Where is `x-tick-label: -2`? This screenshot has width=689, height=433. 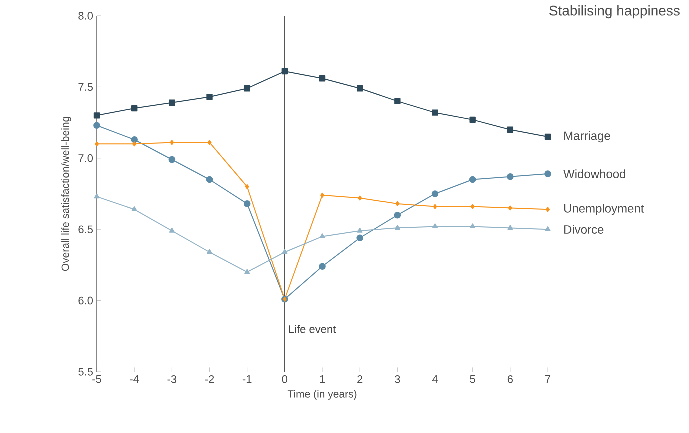 x-tick-label: -2 is located at coordinates (209, 380).